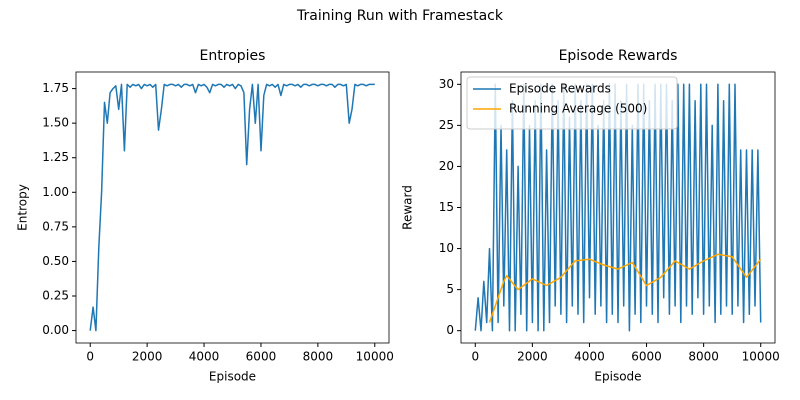  I want to click on y-tick-label: 0.25, so click(55, 295).